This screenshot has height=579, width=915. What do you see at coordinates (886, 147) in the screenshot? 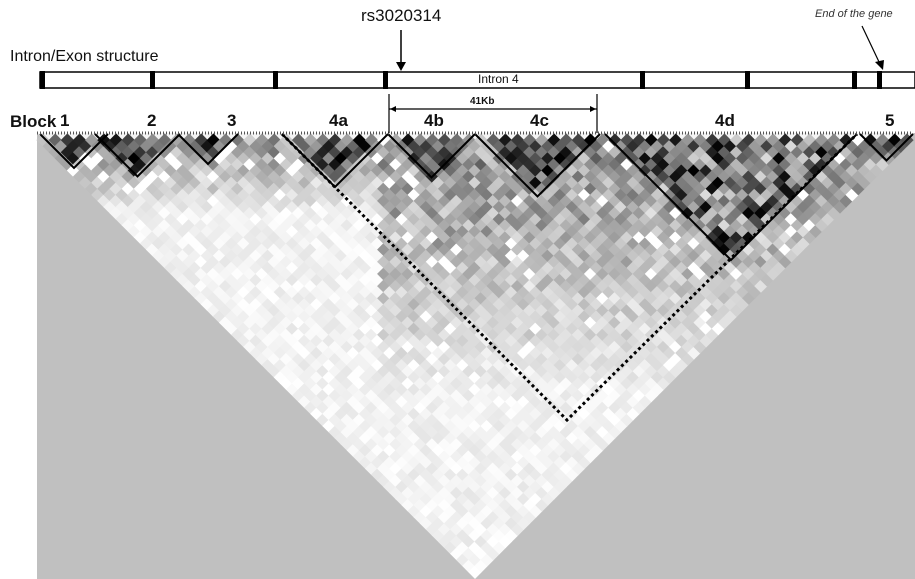
I see `block-outline` at bounding box center [886, 147].